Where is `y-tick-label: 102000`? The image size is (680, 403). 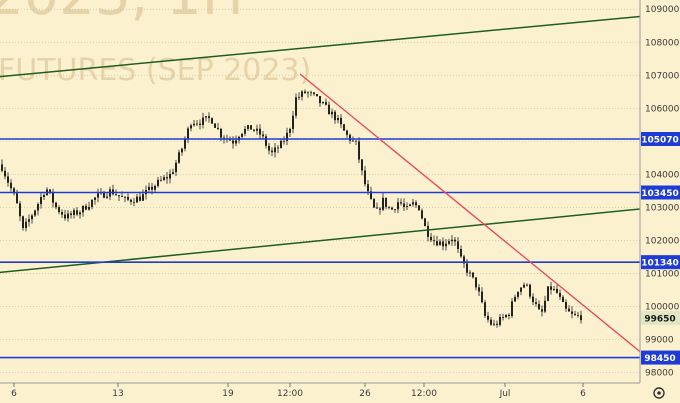 y-tick-label: 102000 is located at coordinates (662, 241).